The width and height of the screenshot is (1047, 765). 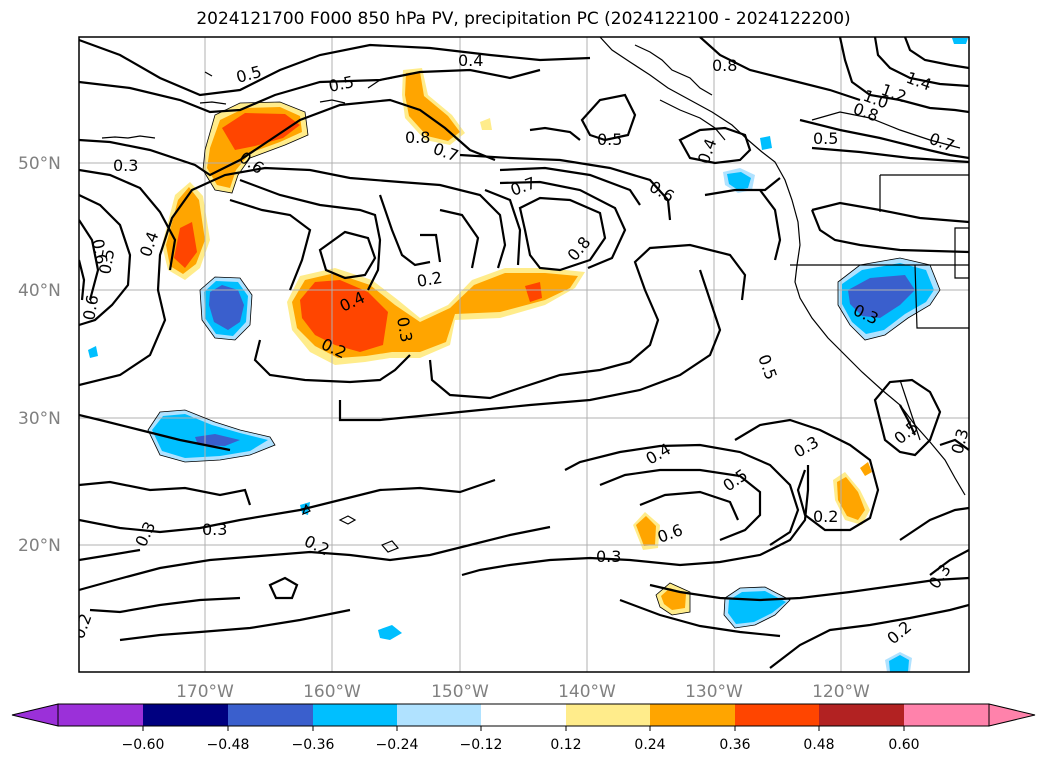 I want to click on latitude-axis: 50°N 40°N 30°N 20°N, so click(x=39, y=355).